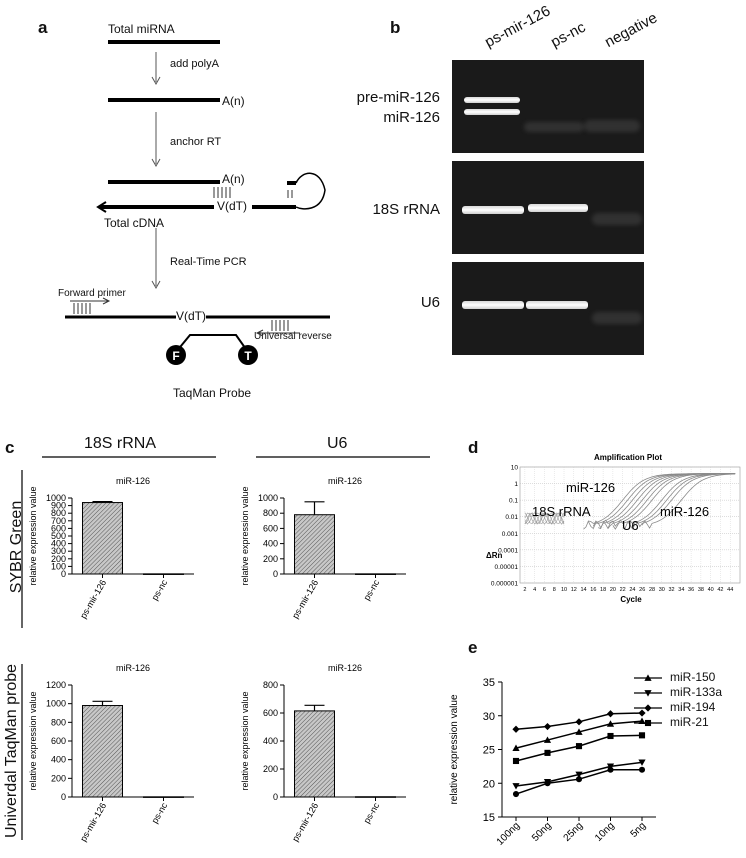  What do you see at coordinates (508, 833) in the screenshot?
I see `e-x-tick-label: 100ng` at bounding box center [508, 833].